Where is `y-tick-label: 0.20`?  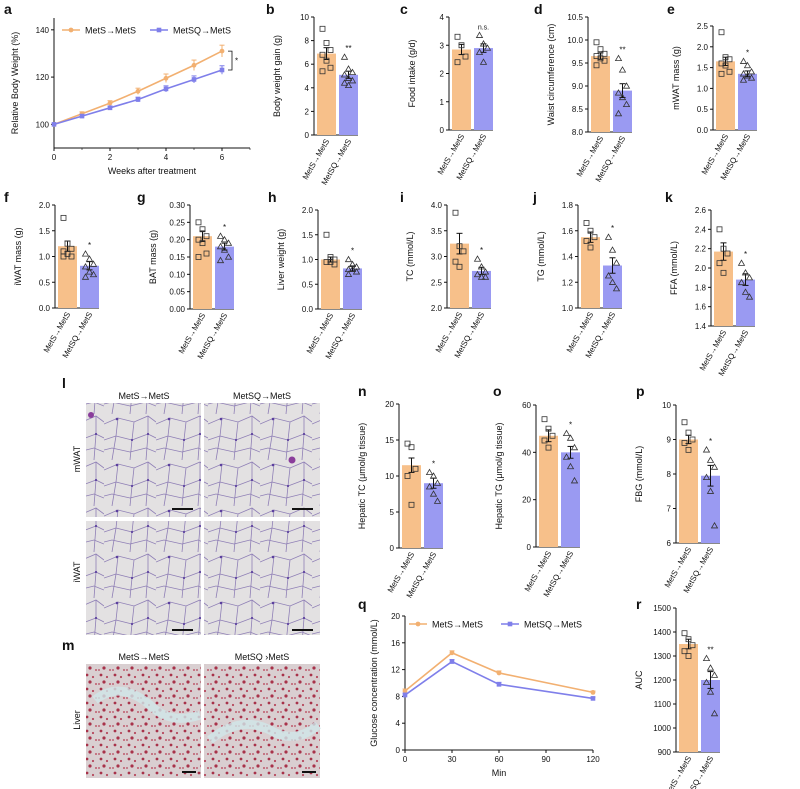 y-tick-label: 0.20 is located at coordinates (177, 240).